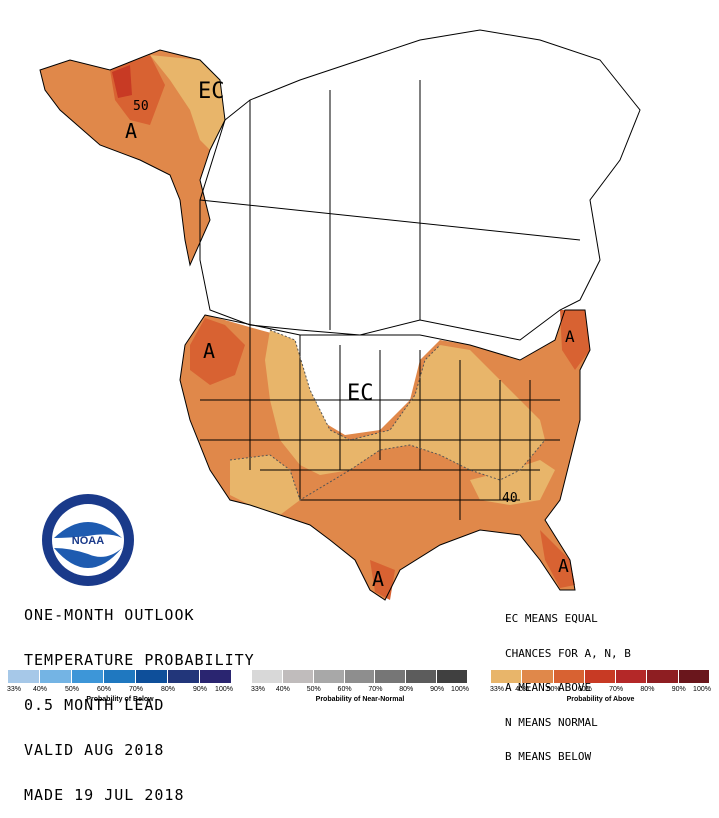 The height and width of the screenshot is (818, 719). I want to click on title-line: MADE 19 JUL 2018, so click(104, 795).